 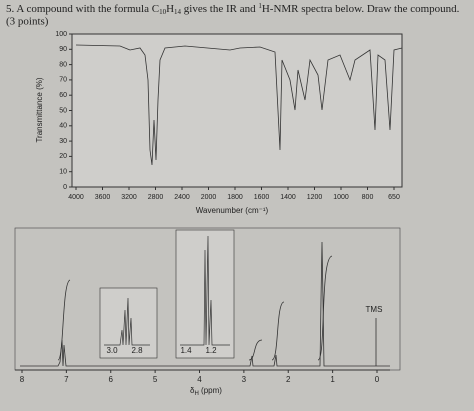 I want to click on ir-x-tick-label: 4000, so click(x=76, y=197).